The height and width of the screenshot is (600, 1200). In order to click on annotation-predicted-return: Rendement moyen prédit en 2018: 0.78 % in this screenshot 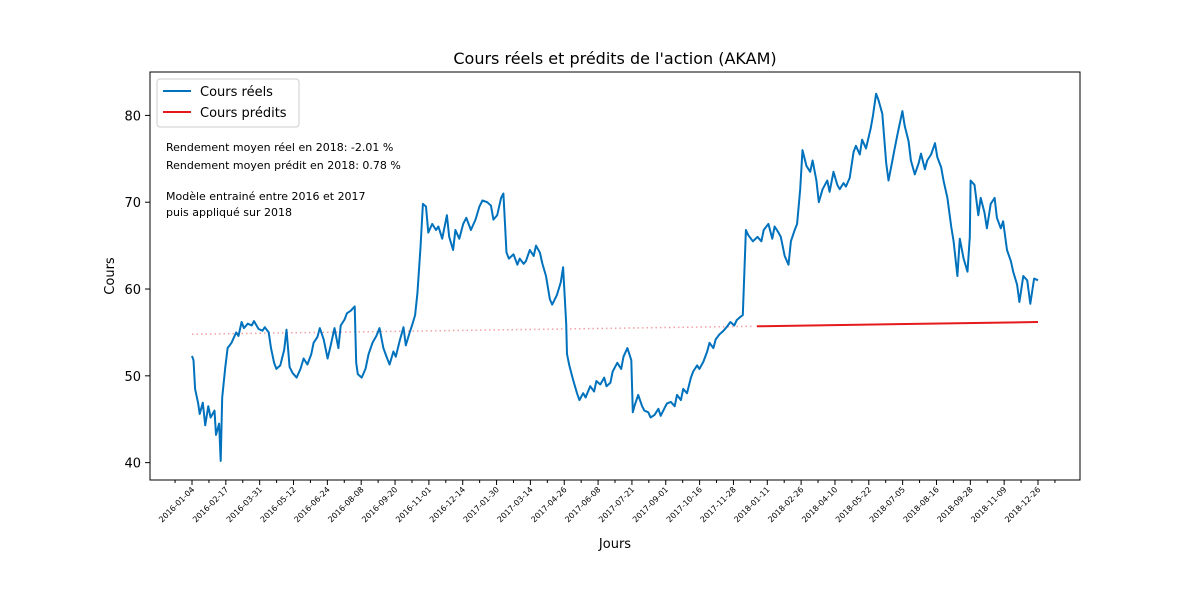, I will do `click(283, 165)`.